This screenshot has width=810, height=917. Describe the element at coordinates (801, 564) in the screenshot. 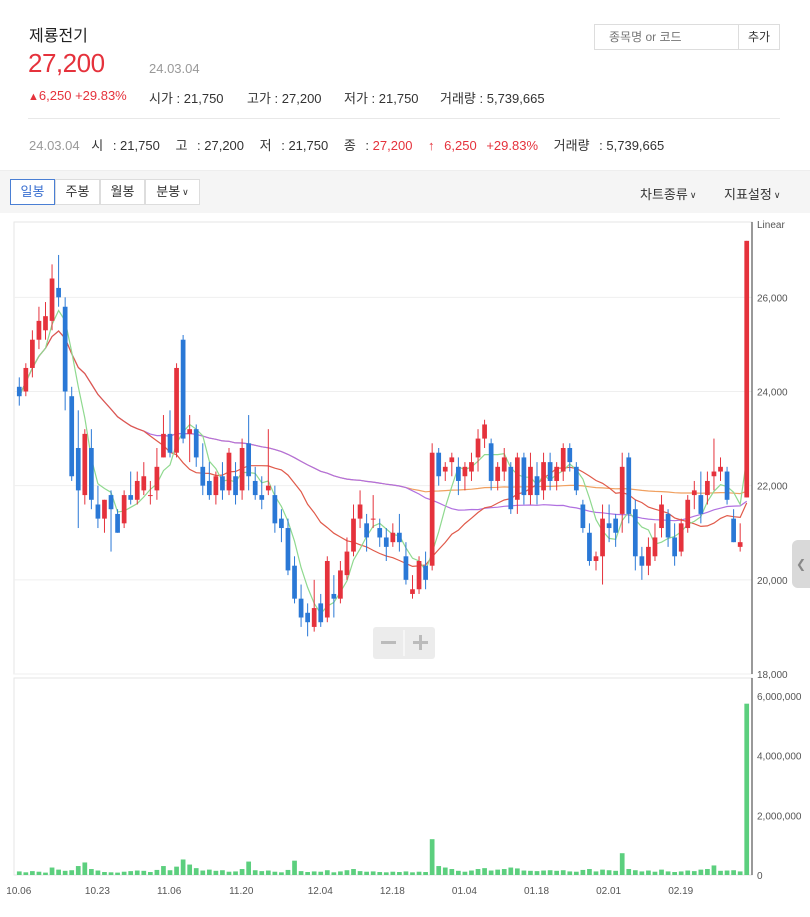

I see `side-panel-toggle: ❮` at that location.